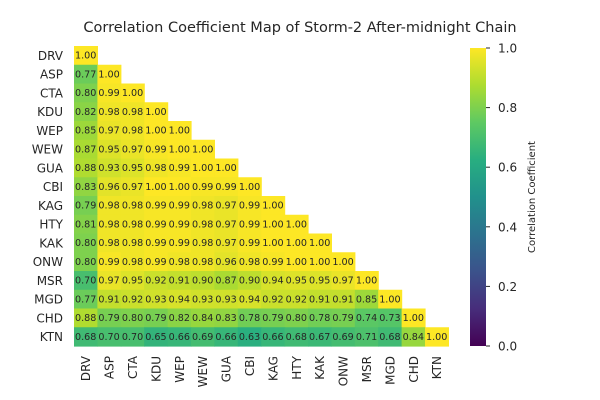 The image size is (600, 400). Describe the element at coordinates (49, 318) in the screenshot. I see `row-label: CHD` at that location.